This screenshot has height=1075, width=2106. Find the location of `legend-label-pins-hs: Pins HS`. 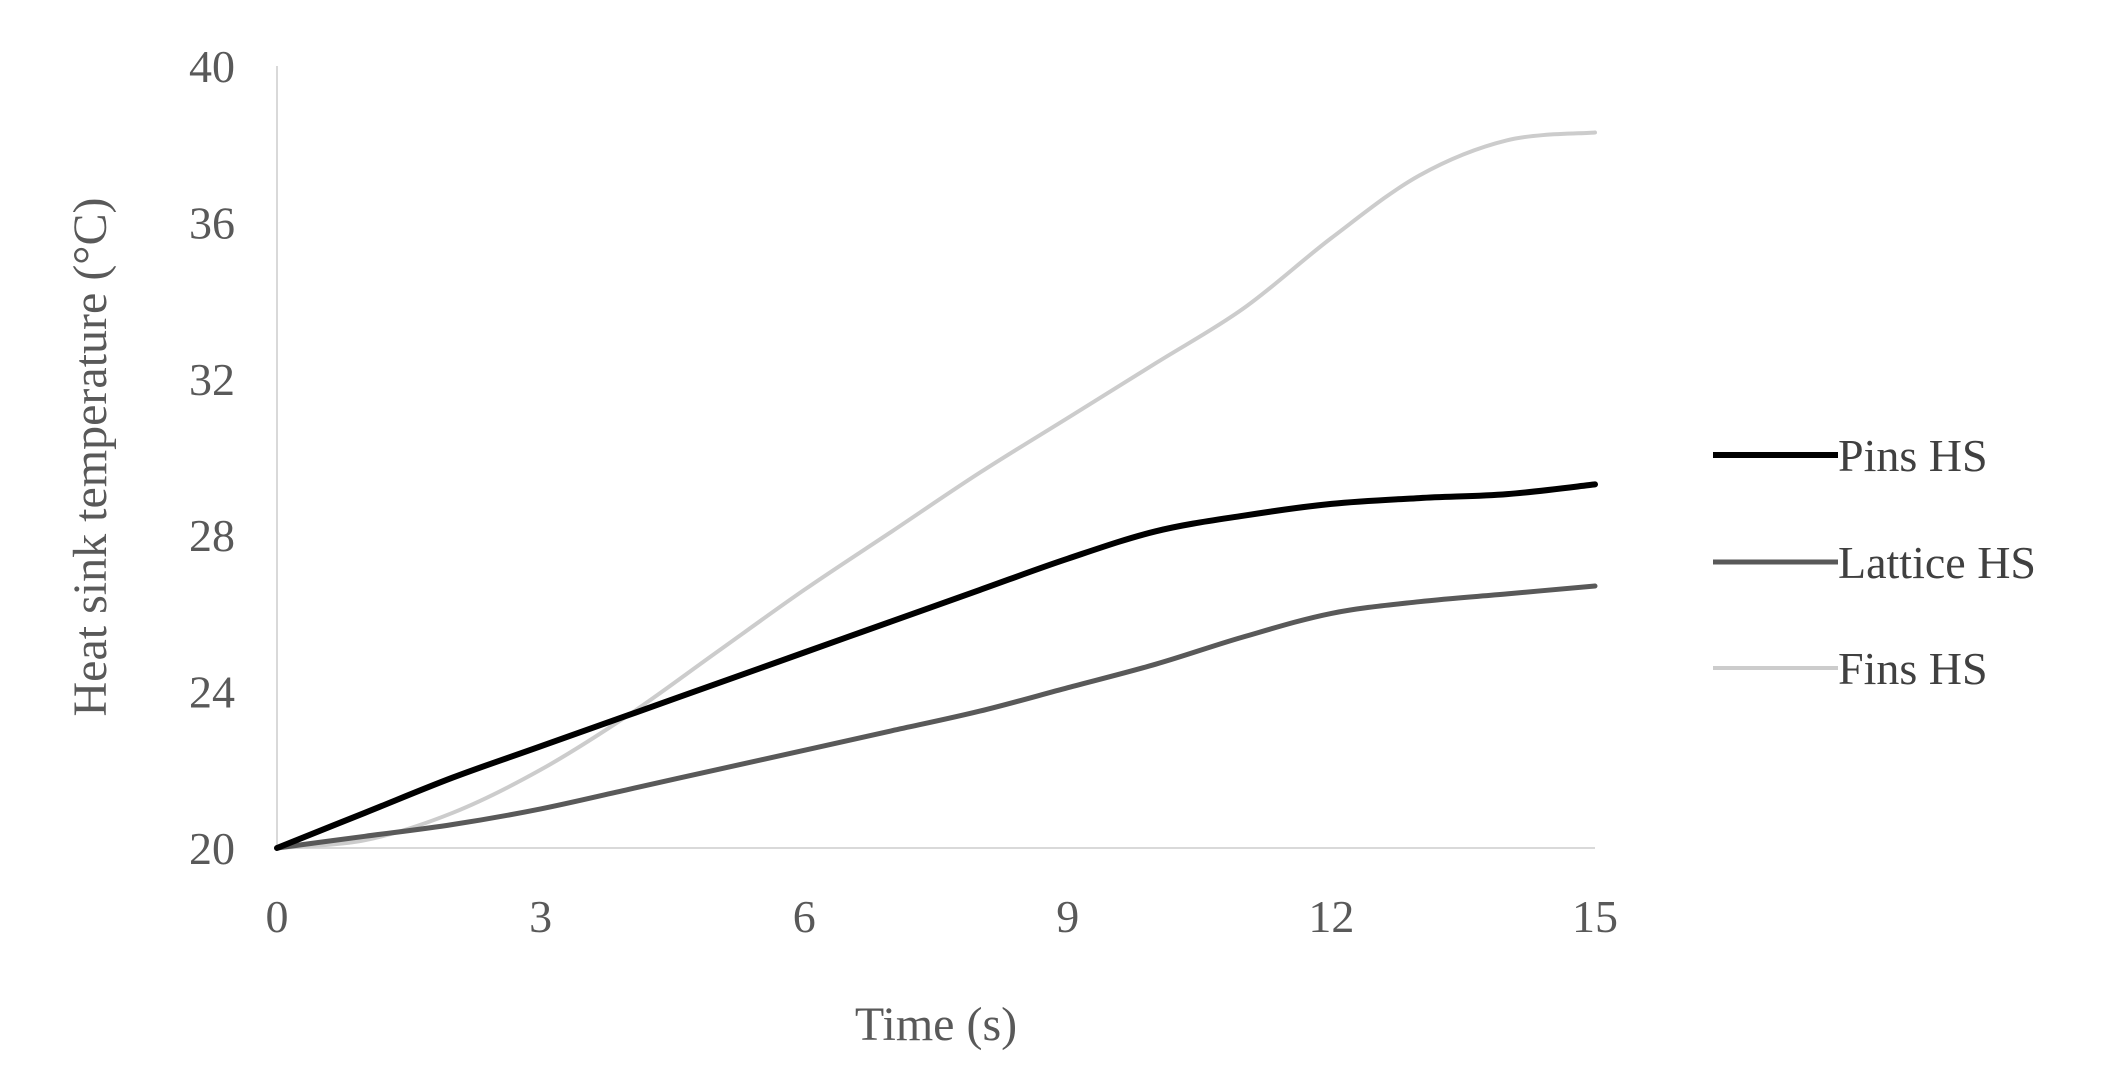

legend-label-pins-hs: Pins HS is located at coordinates (1913, 455).